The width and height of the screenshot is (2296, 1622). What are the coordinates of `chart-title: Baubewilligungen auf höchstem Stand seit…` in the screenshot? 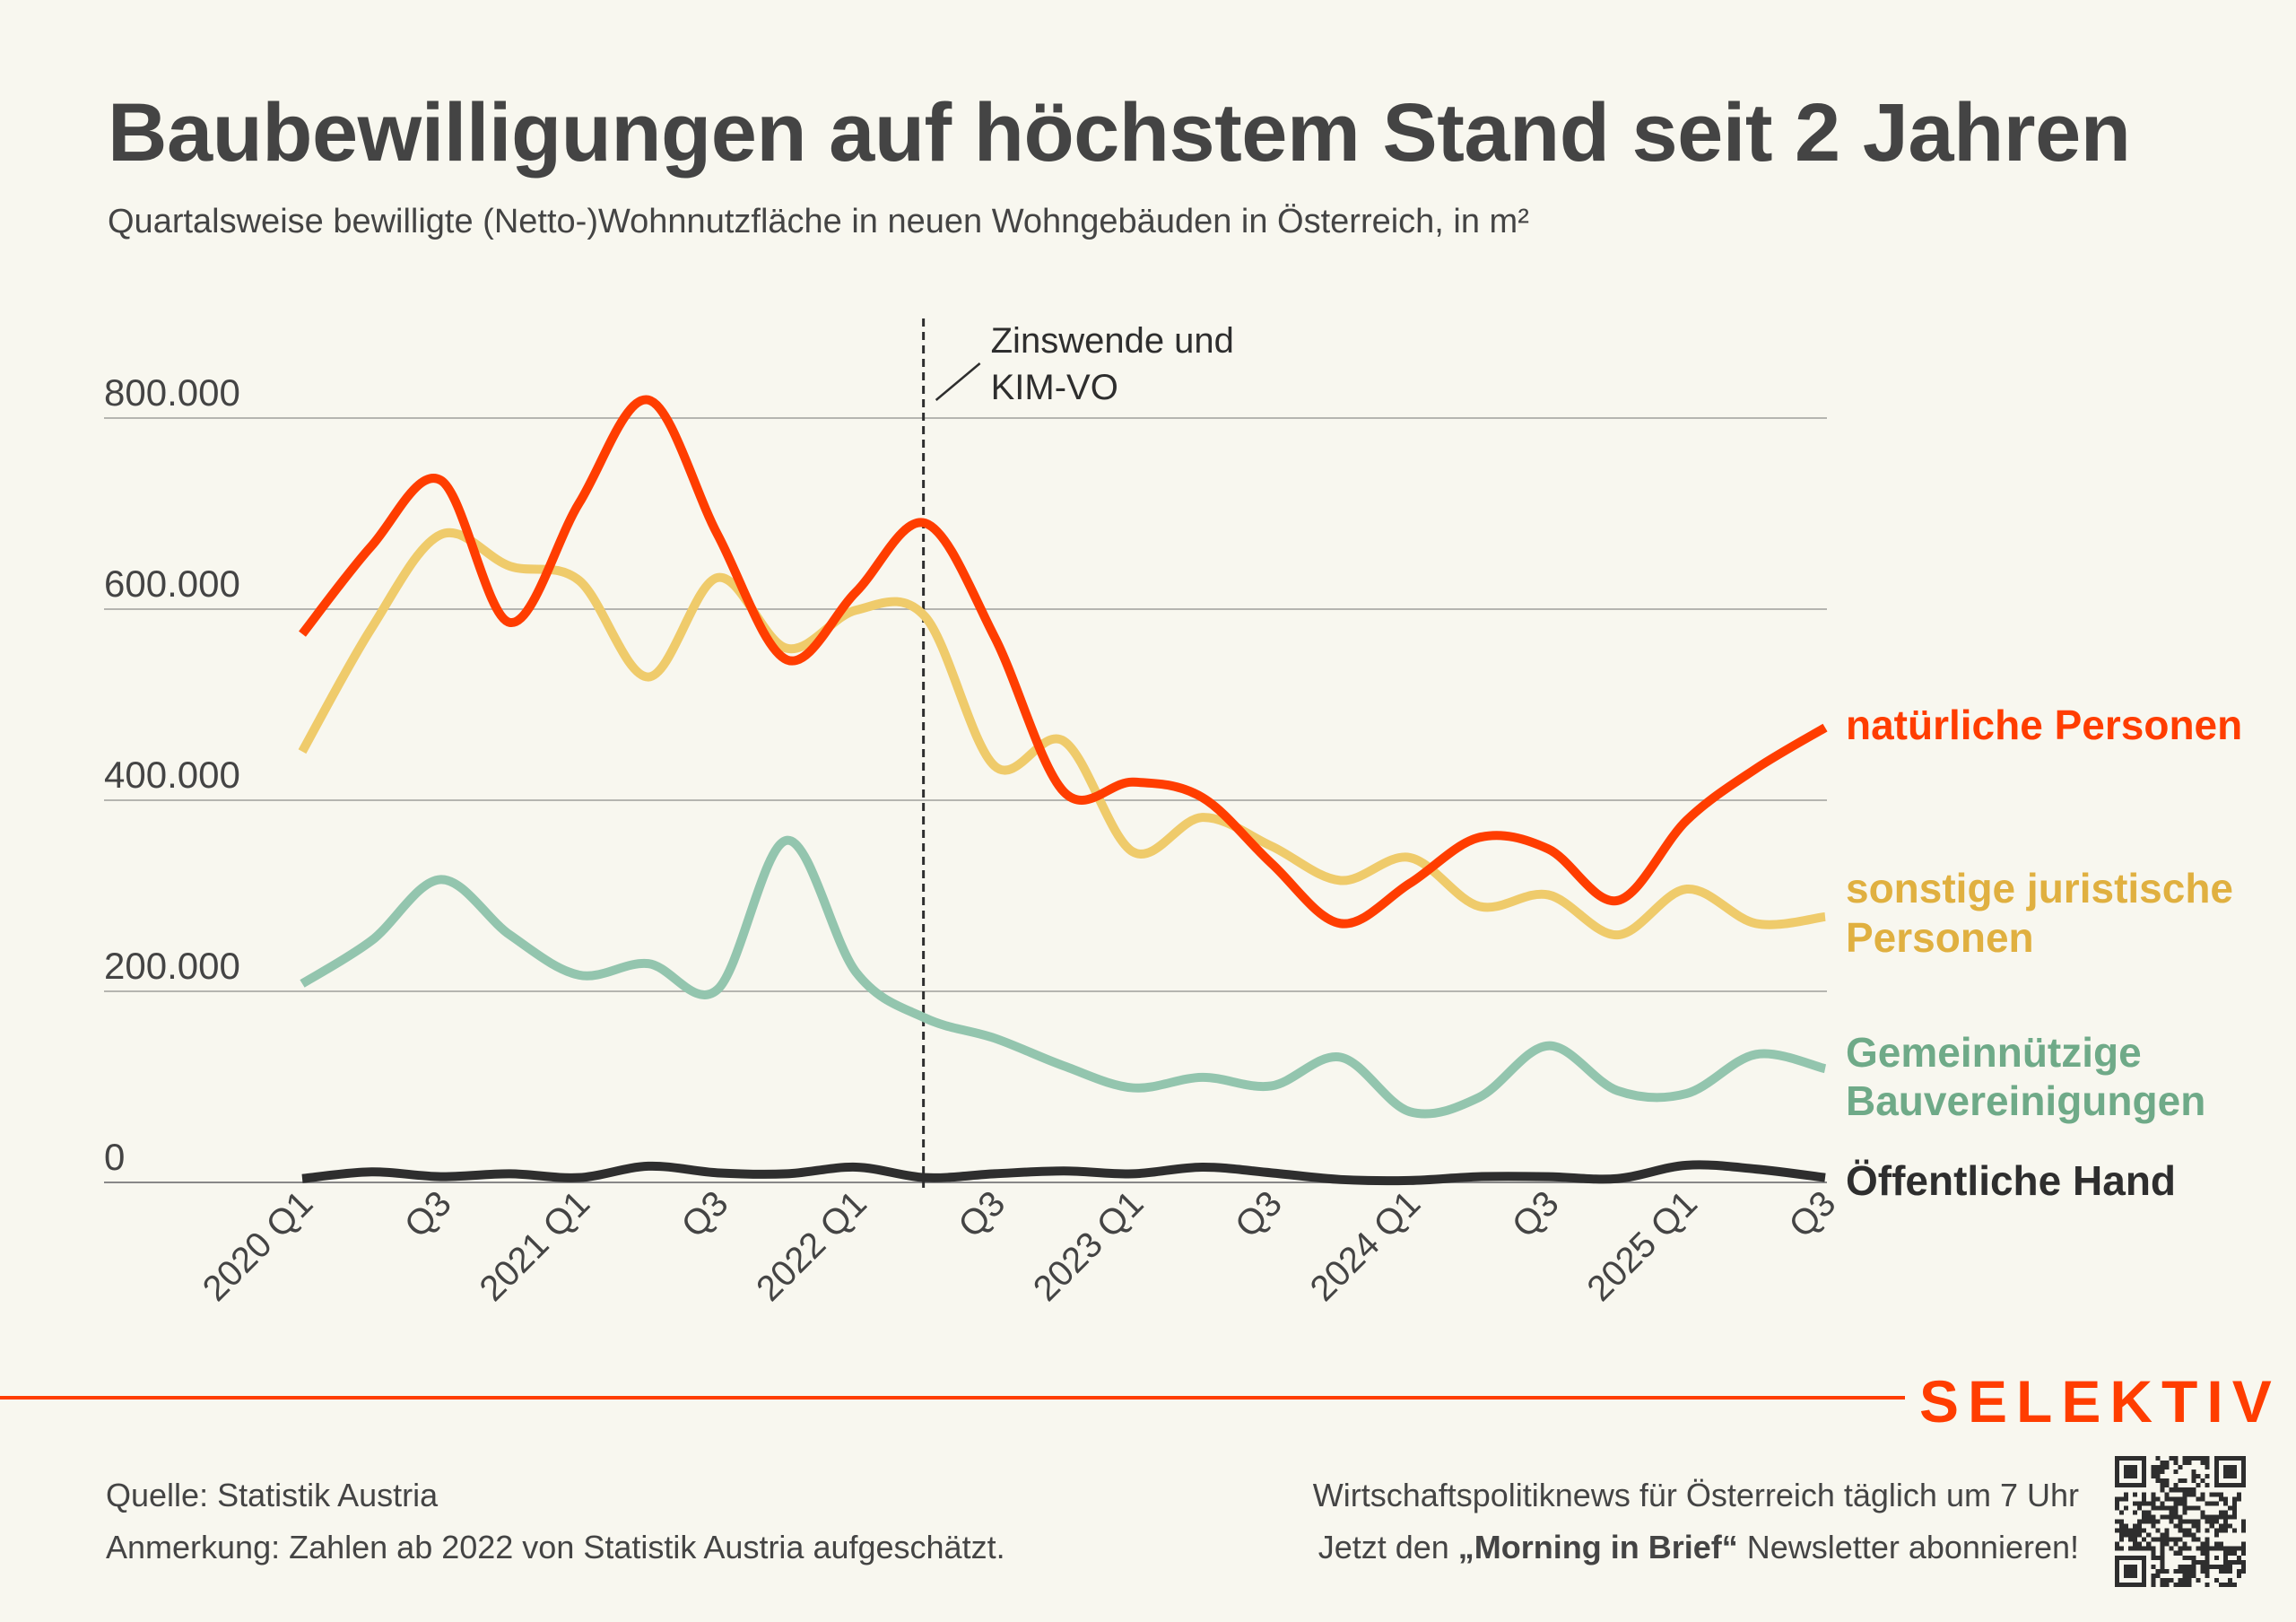 It's located at (1119, 133).